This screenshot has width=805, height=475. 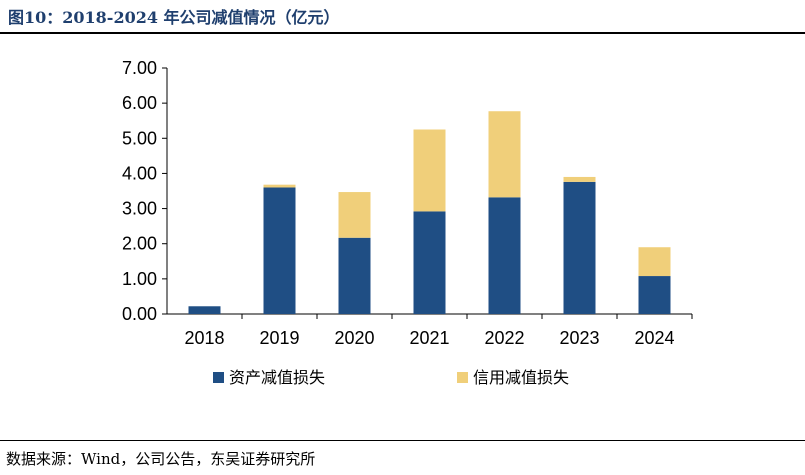 I want to click on bar-asset-2018, so click(x=204, y=310).